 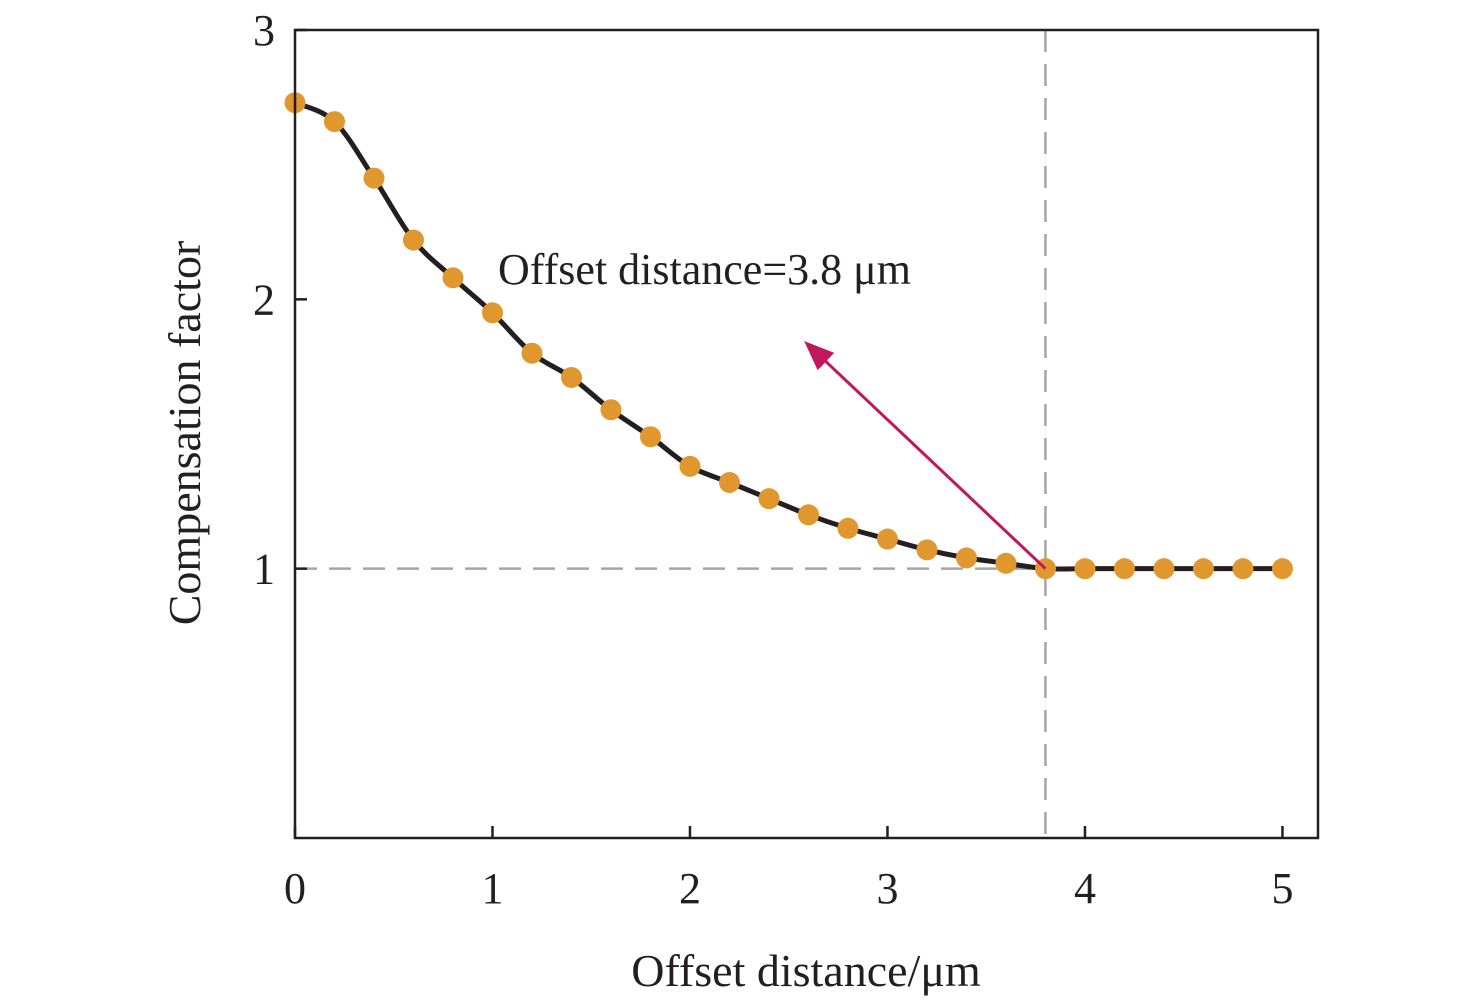 What do you see at coordinates (295, 888) in the screenshot?
I see `x-tick-label: 0` at bounding box center [295, 888].